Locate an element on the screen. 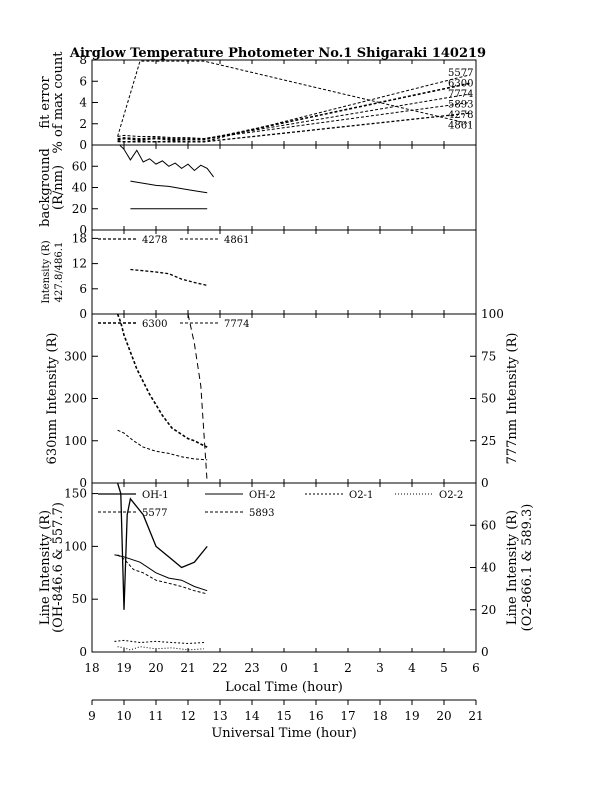 The image size is (612, 792). y-axis-label: % of max count is located at coordinates (58, 102).